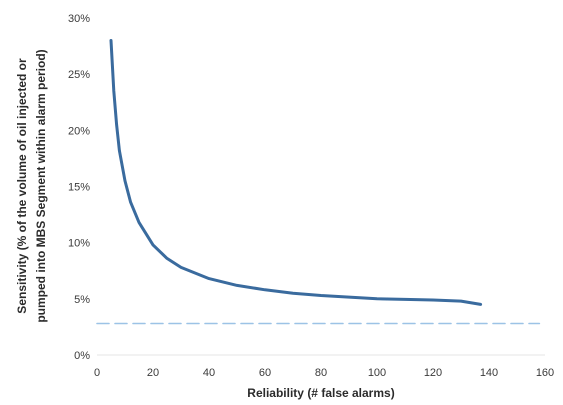 This screenshot has width=563, height=405. I want to click on x-tick-label: 20, so click(153, 373).